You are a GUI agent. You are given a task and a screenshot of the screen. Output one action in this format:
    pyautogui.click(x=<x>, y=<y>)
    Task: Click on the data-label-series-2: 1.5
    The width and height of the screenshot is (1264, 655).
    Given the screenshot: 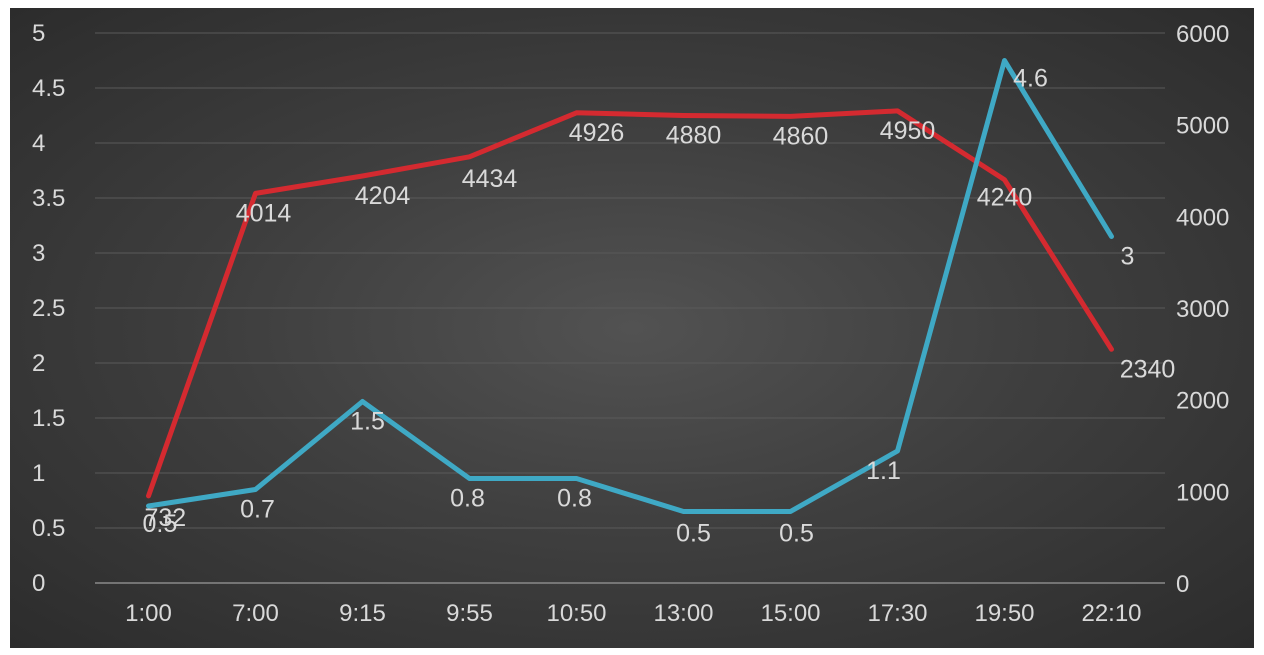 What is the action you would take?
    pyautogui.click(x=367, y=422)
    